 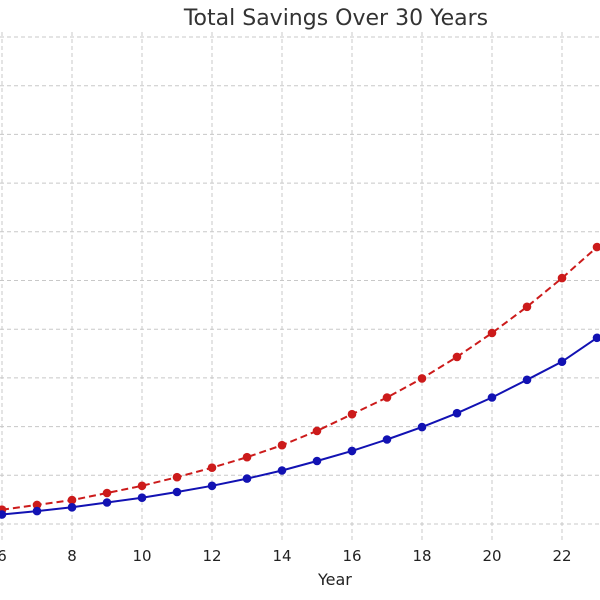 I want to click on x-axis-label: Year, so click(x=335, y=579).